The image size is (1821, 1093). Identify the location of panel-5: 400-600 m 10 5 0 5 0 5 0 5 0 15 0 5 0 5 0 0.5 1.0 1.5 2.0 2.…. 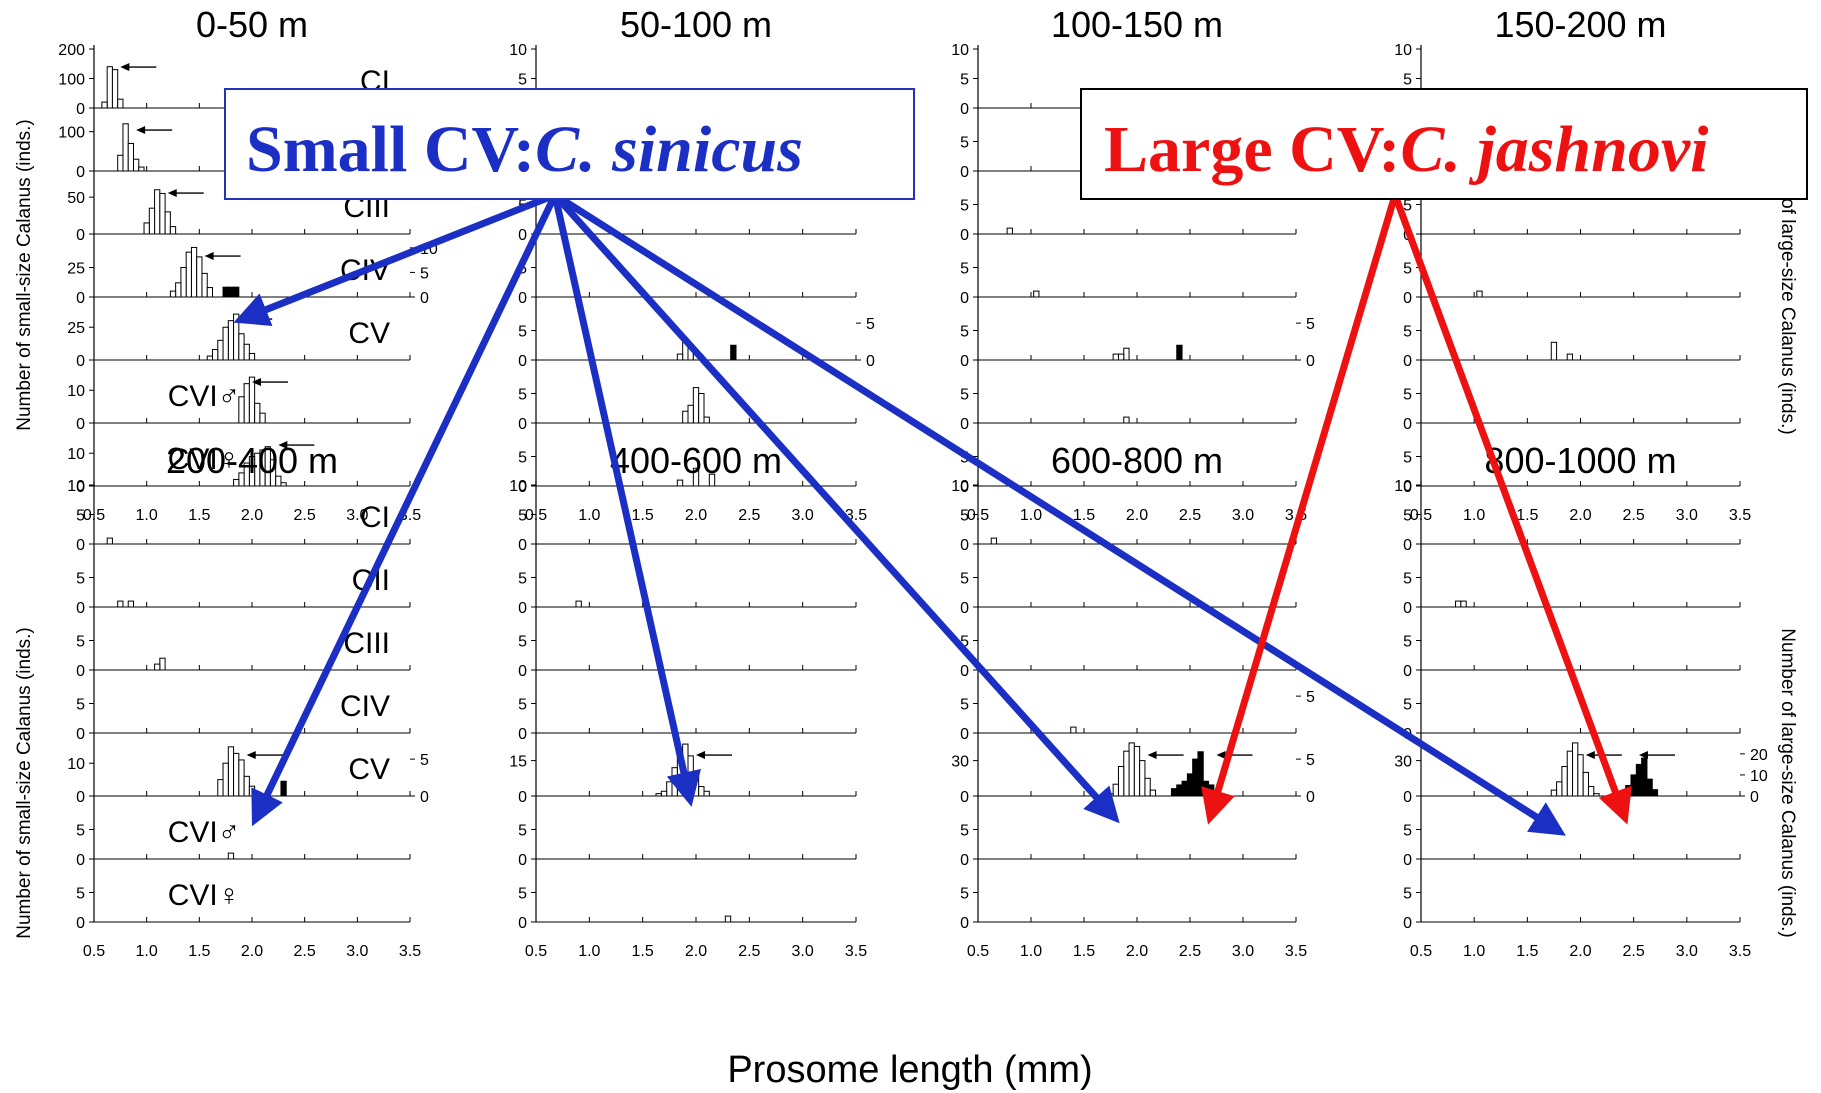
(688, 700).